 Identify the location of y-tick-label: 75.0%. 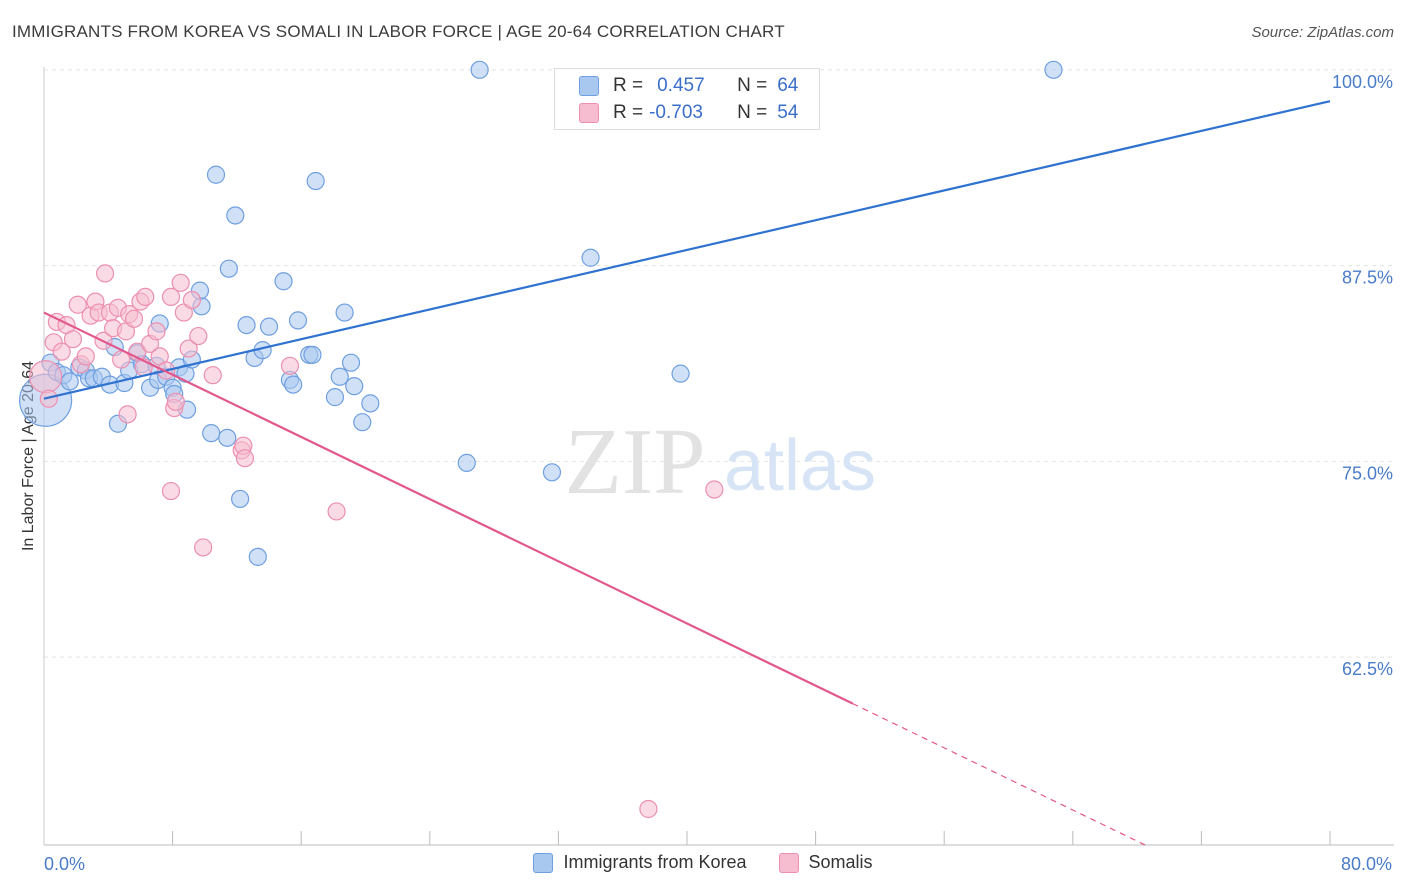
(1367, 473).